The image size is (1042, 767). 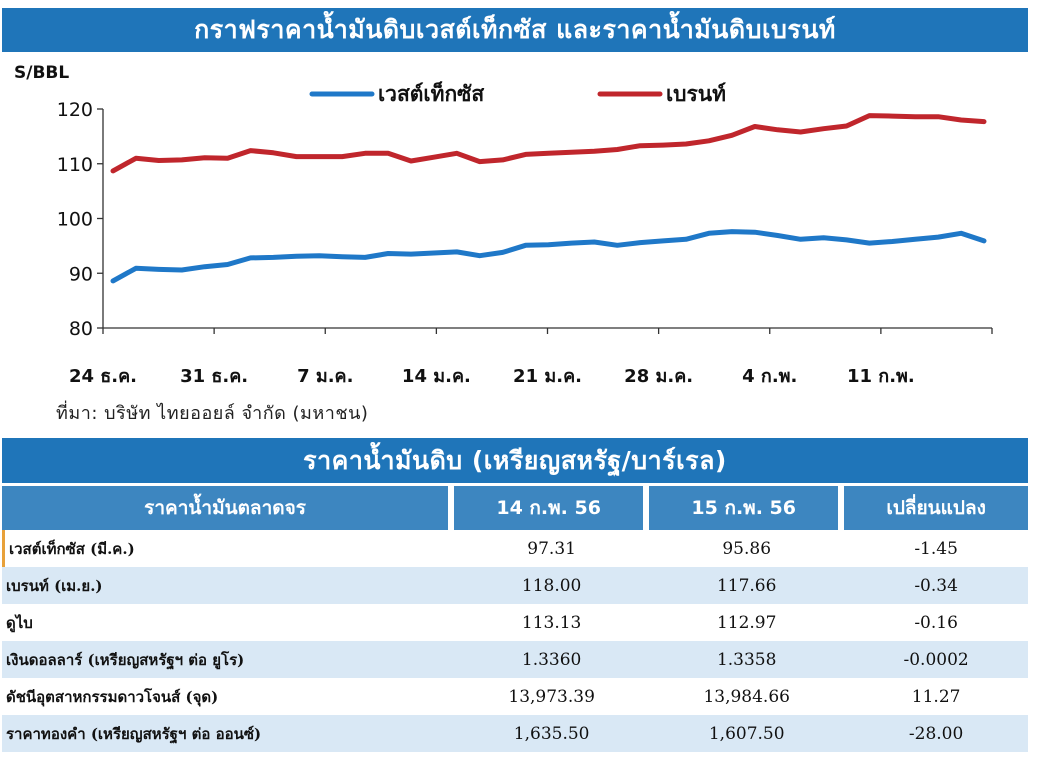 I want to click on series-line-brent, so click(x=548, y=143).